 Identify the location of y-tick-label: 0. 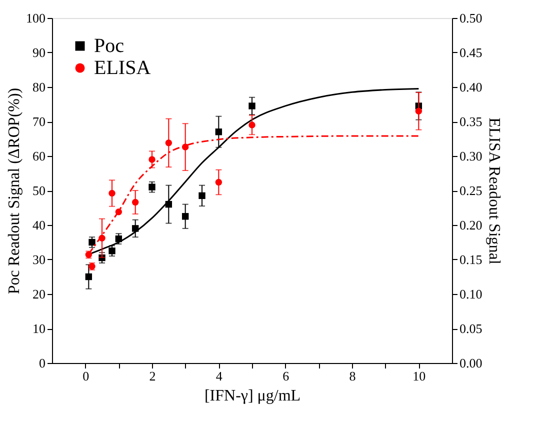
(42, 363).